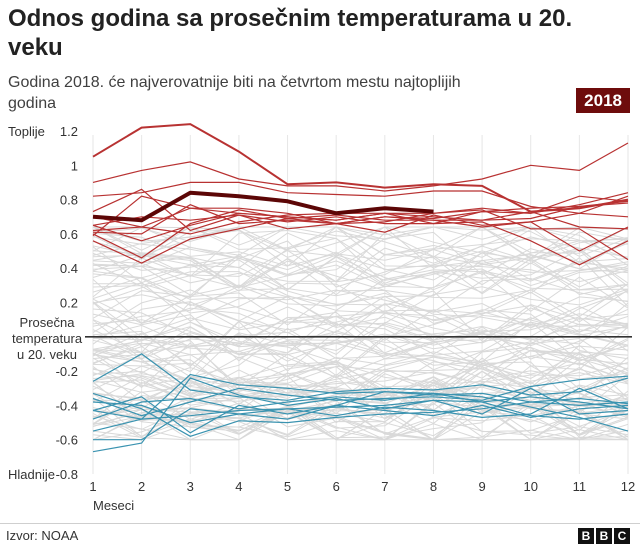 The width and height of the screenshot is (640, 548). I want to click on bbc-logo-letter: B, so click(586, 536).